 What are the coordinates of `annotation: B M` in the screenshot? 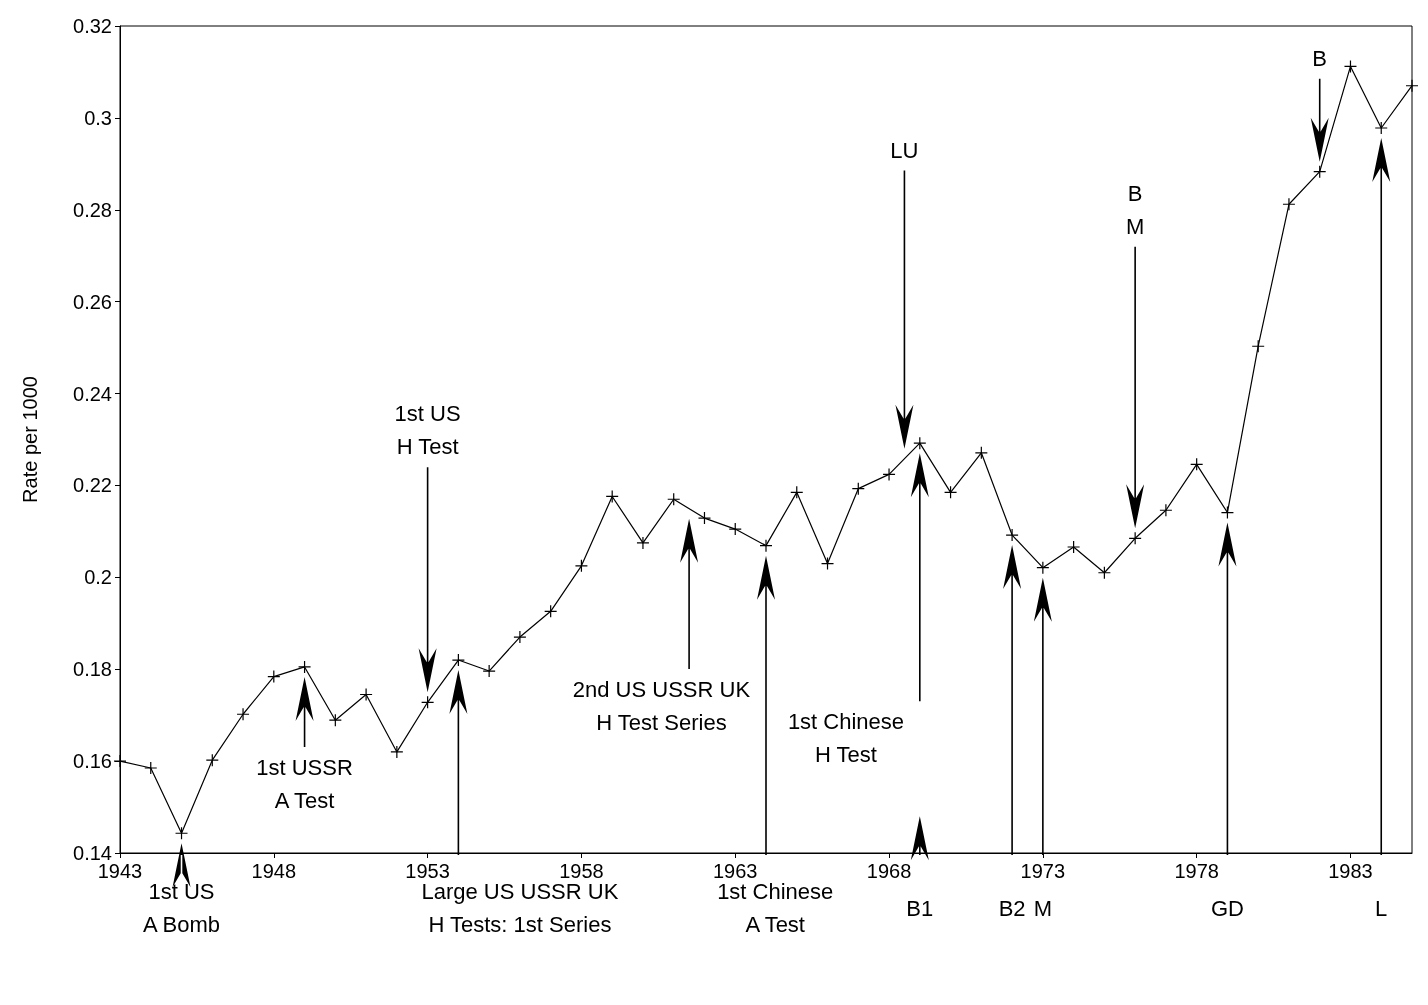 It's located at (1135, 209).